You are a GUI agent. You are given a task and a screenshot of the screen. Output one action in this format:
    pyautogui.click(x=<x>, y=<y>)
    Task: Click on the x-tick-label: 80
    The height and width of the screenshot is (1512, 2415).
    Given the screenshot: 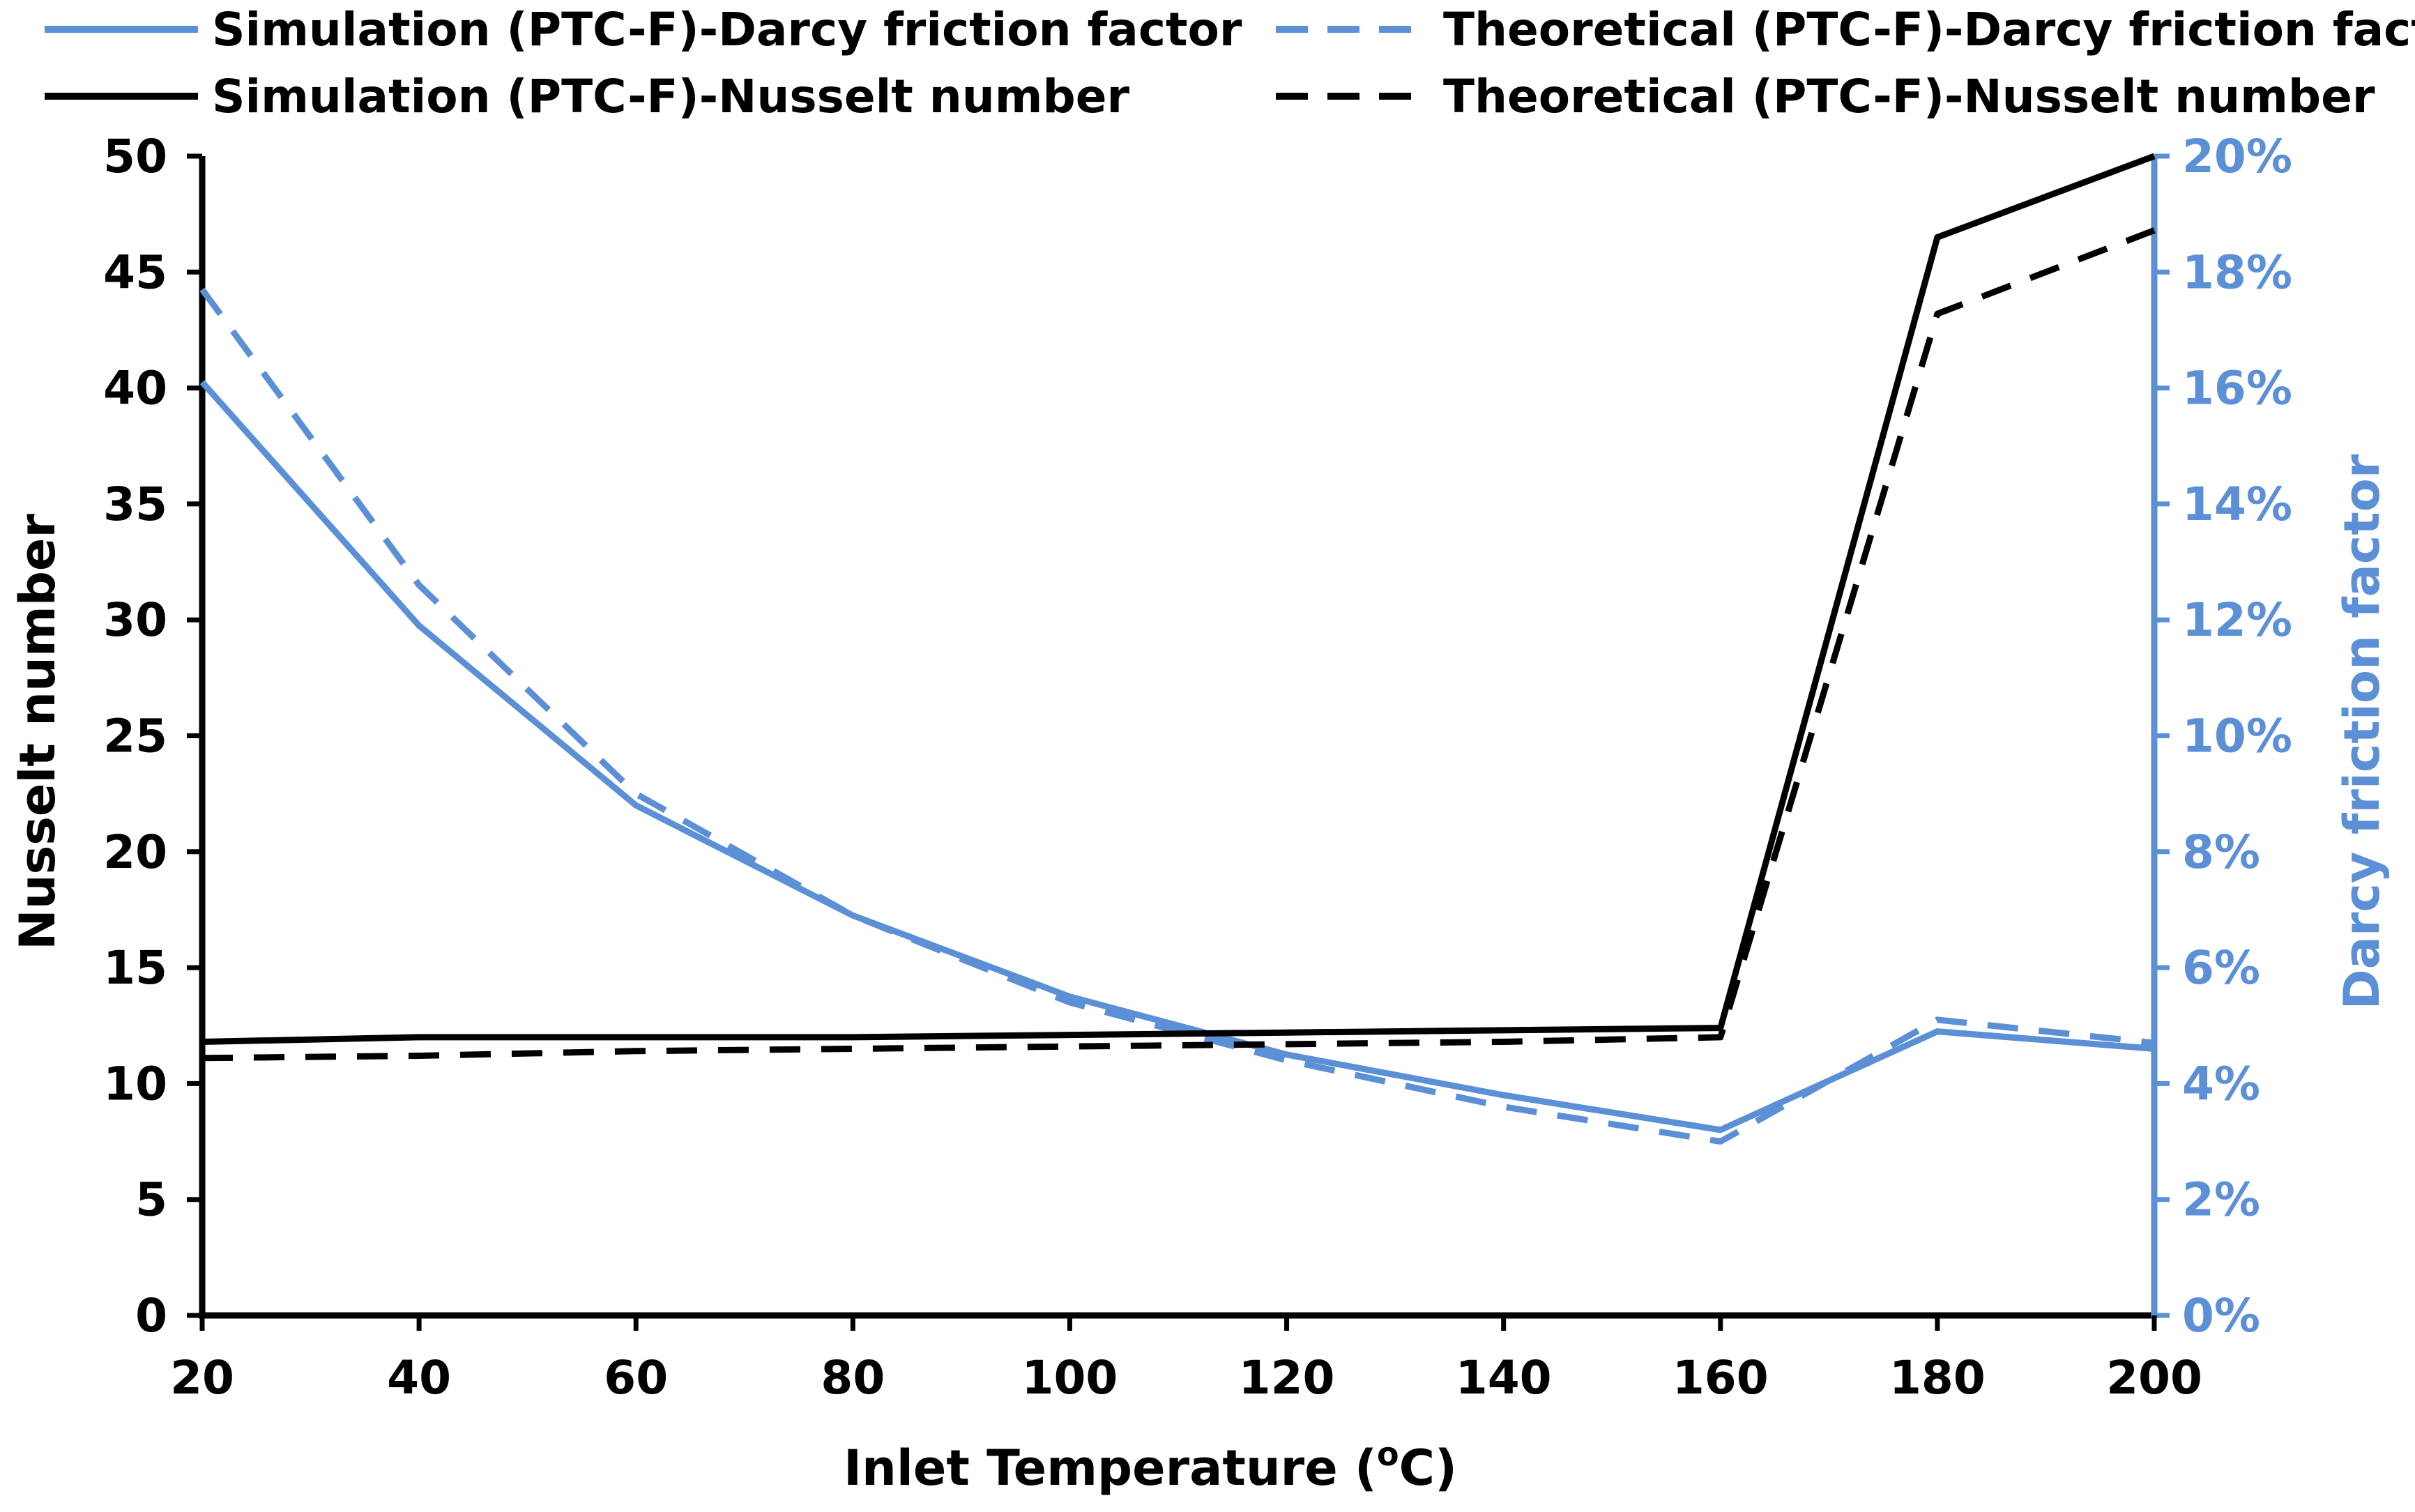 What is the action you would take?
    pyautogui.click(x=853, y=1378)
    